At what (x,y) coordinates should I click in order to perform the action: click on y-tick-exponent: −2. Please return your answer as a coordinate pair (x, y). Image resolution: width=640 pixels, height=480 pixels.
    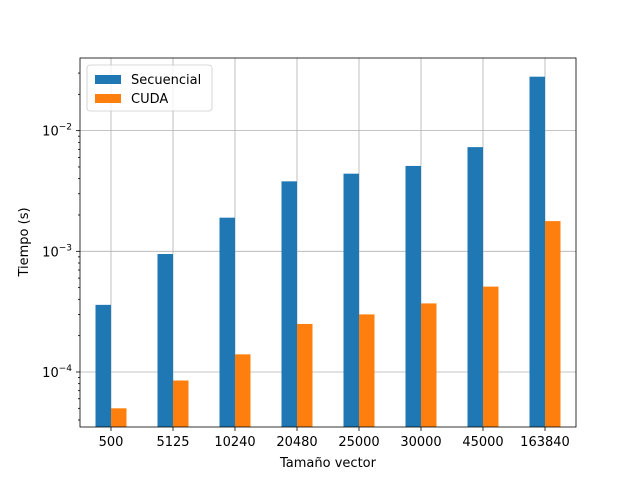
    Looking at the image, I should click on (65, 128).